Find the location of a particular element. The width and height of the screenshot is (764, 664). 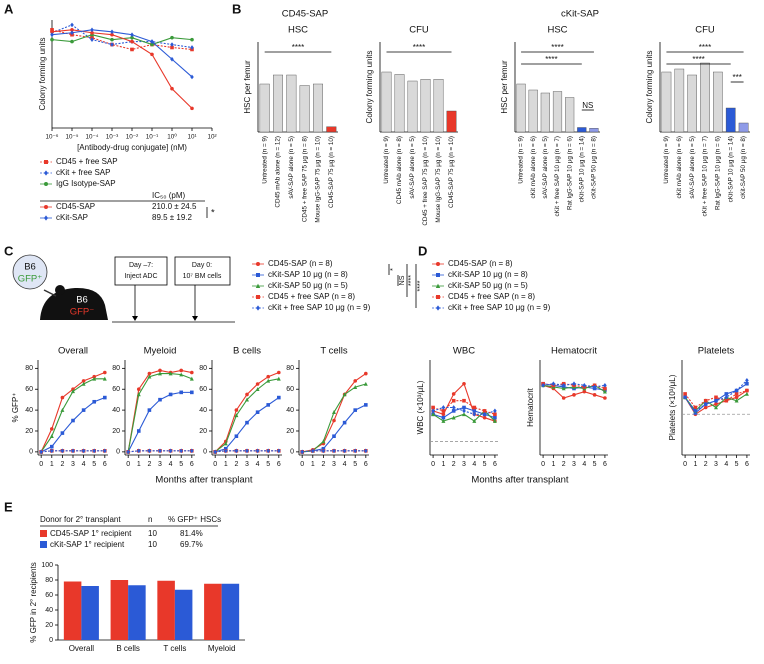

legend-label: CD45-SAP is located at coordinates (75, 206).